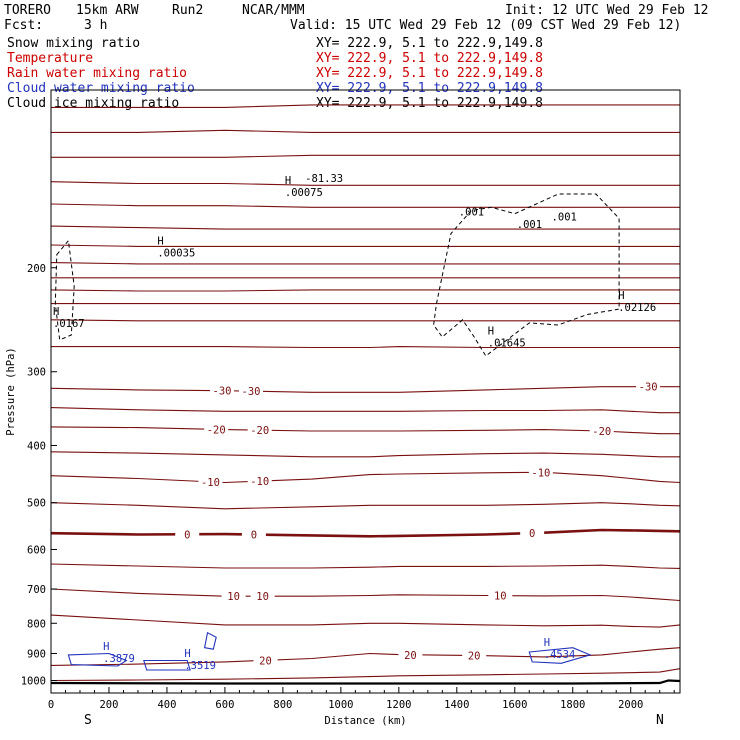 This screenshot has height=740, width=740. Describe the element at coordinates (304, 193) in the screenshot. I see `snow-max-label: .00075` at that location.